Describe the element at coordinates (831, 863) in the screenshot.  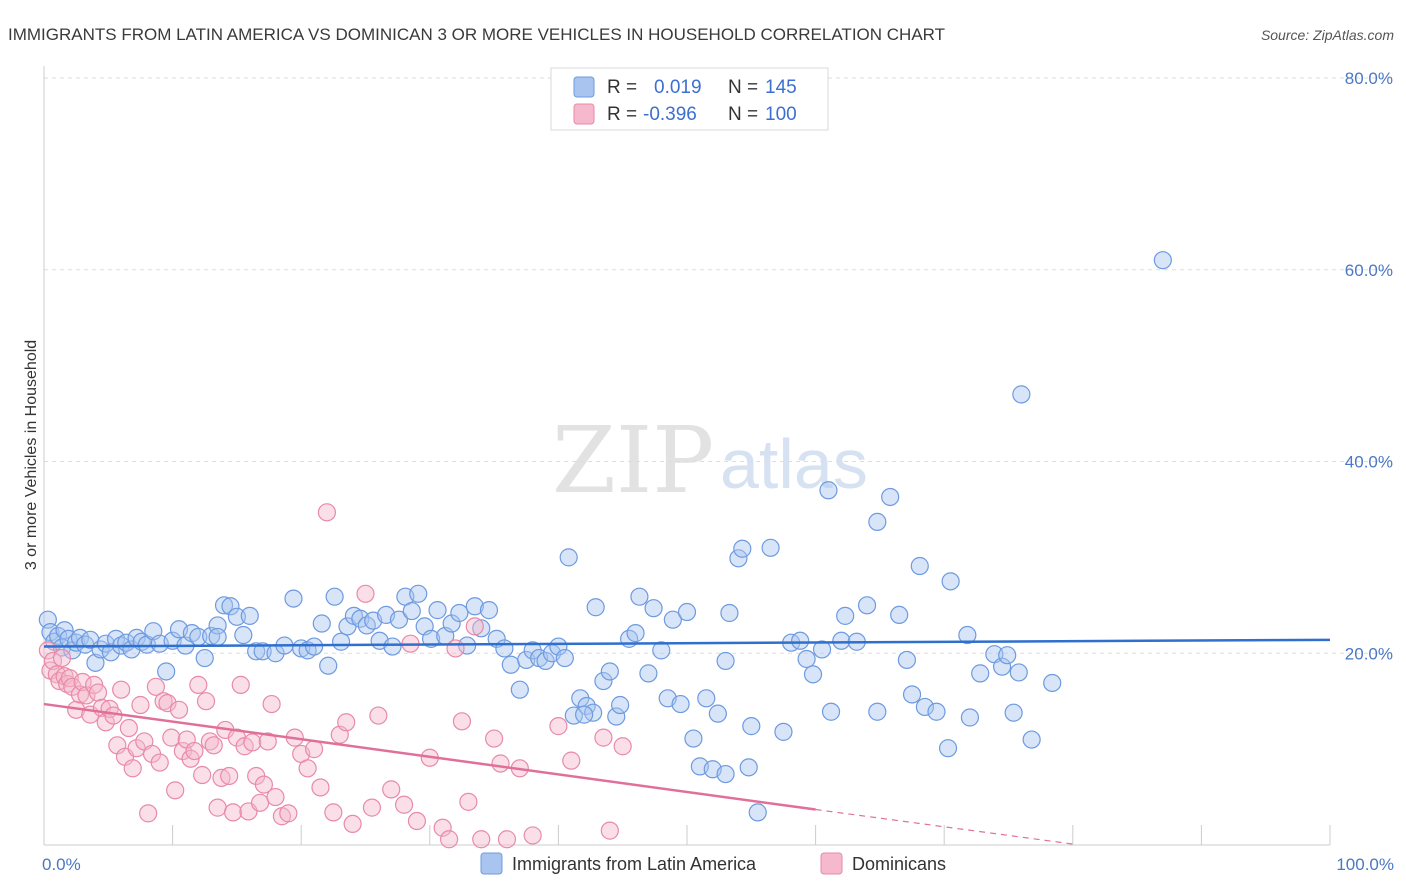
I see `bottom-legend-swatch-dominicans` at that location.